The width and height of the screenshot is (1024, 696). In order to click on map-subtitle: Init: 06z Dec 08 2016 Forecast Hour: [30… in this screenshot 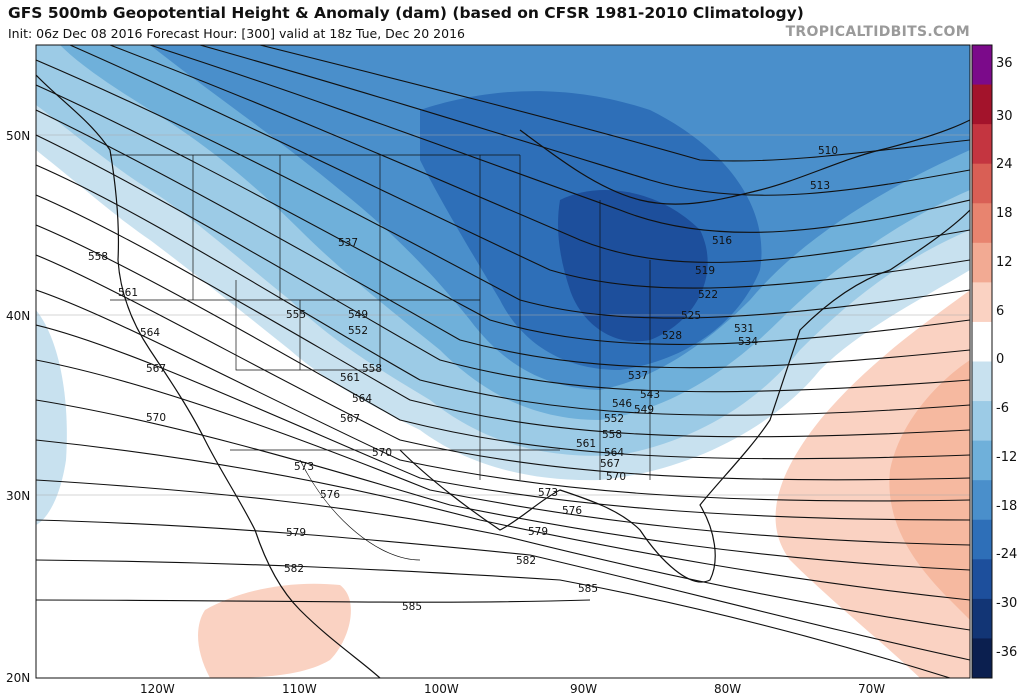, I will do `click(236, 33)`.